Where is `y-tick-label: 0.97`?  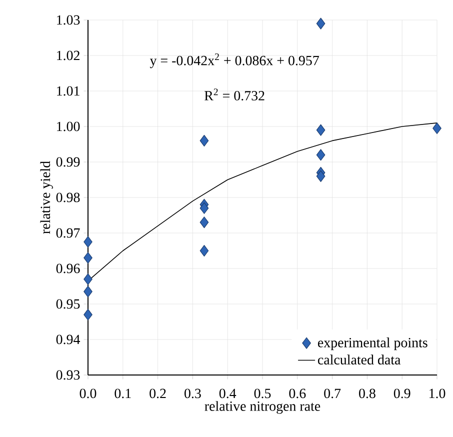 y-tick-label: 0.97 is located at coordinates (68, 233).